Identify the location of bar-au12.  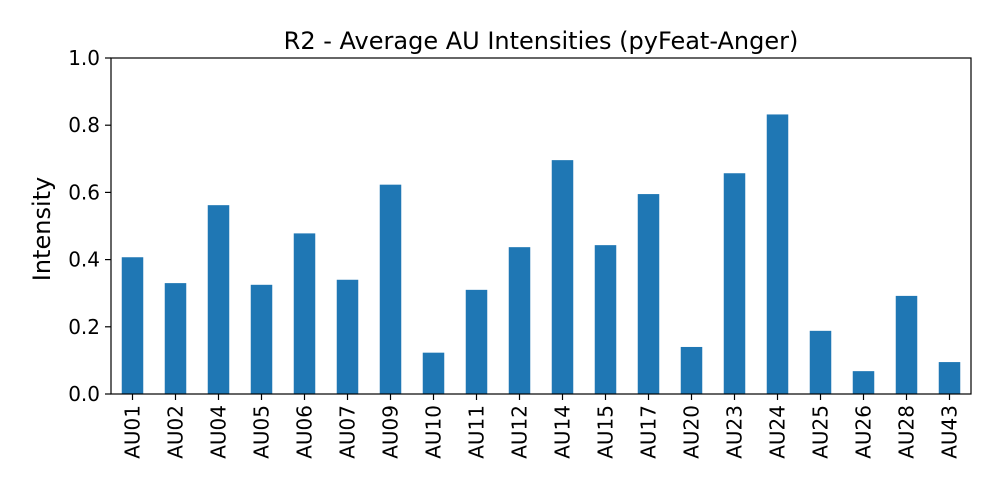
(519, 320).